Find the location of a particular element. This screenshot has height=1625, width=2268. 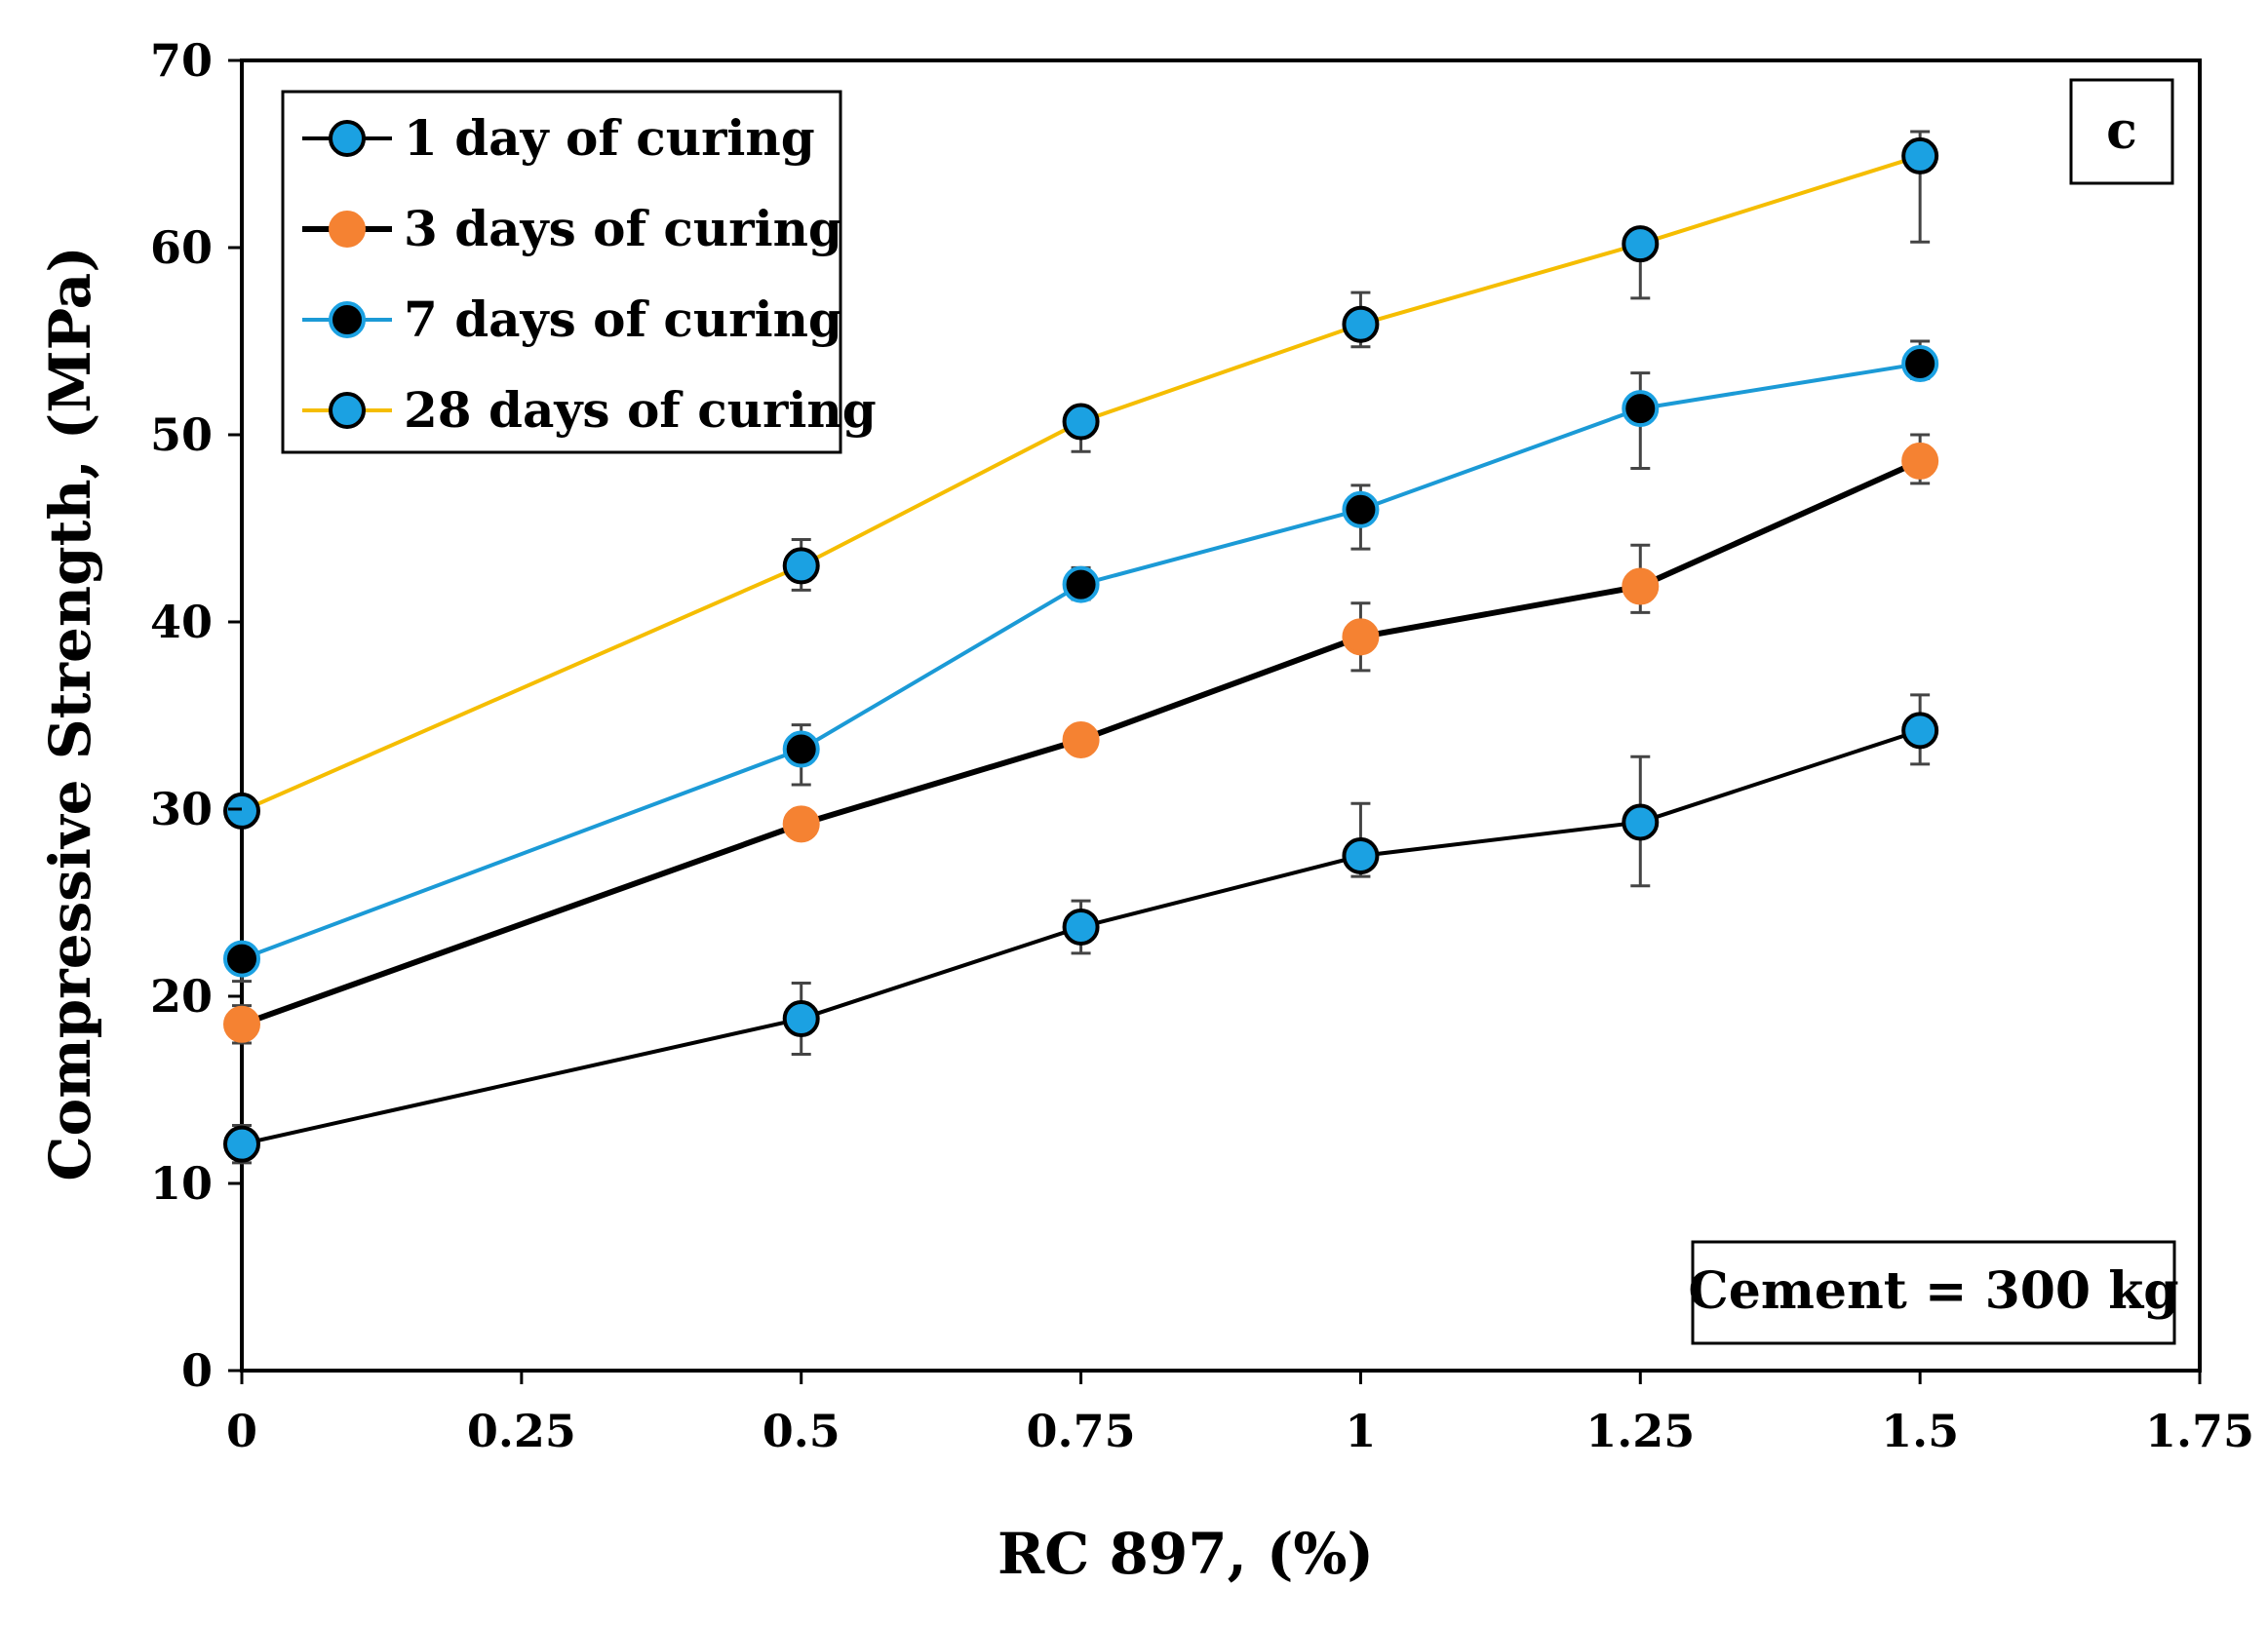

panel-label-frame is located at coordinates (2121, 131).